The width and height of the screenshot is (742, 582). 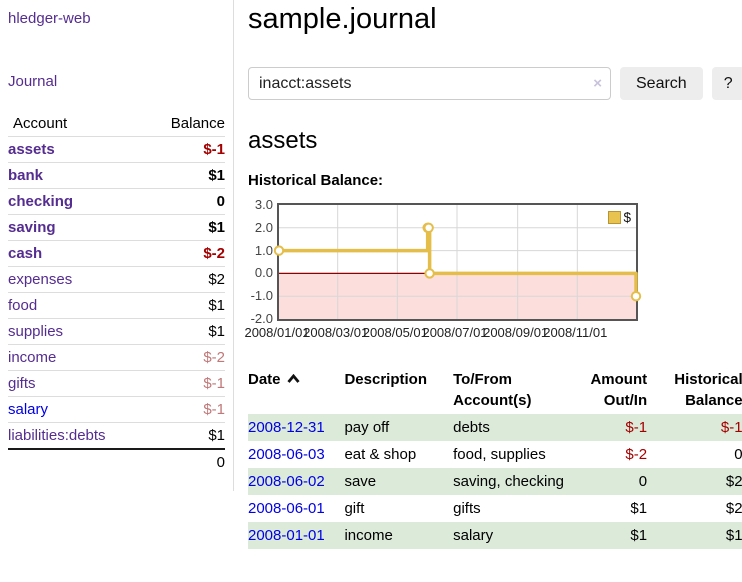 I want to click on accounts-total-balance: 0, so click(x=186, y=461).